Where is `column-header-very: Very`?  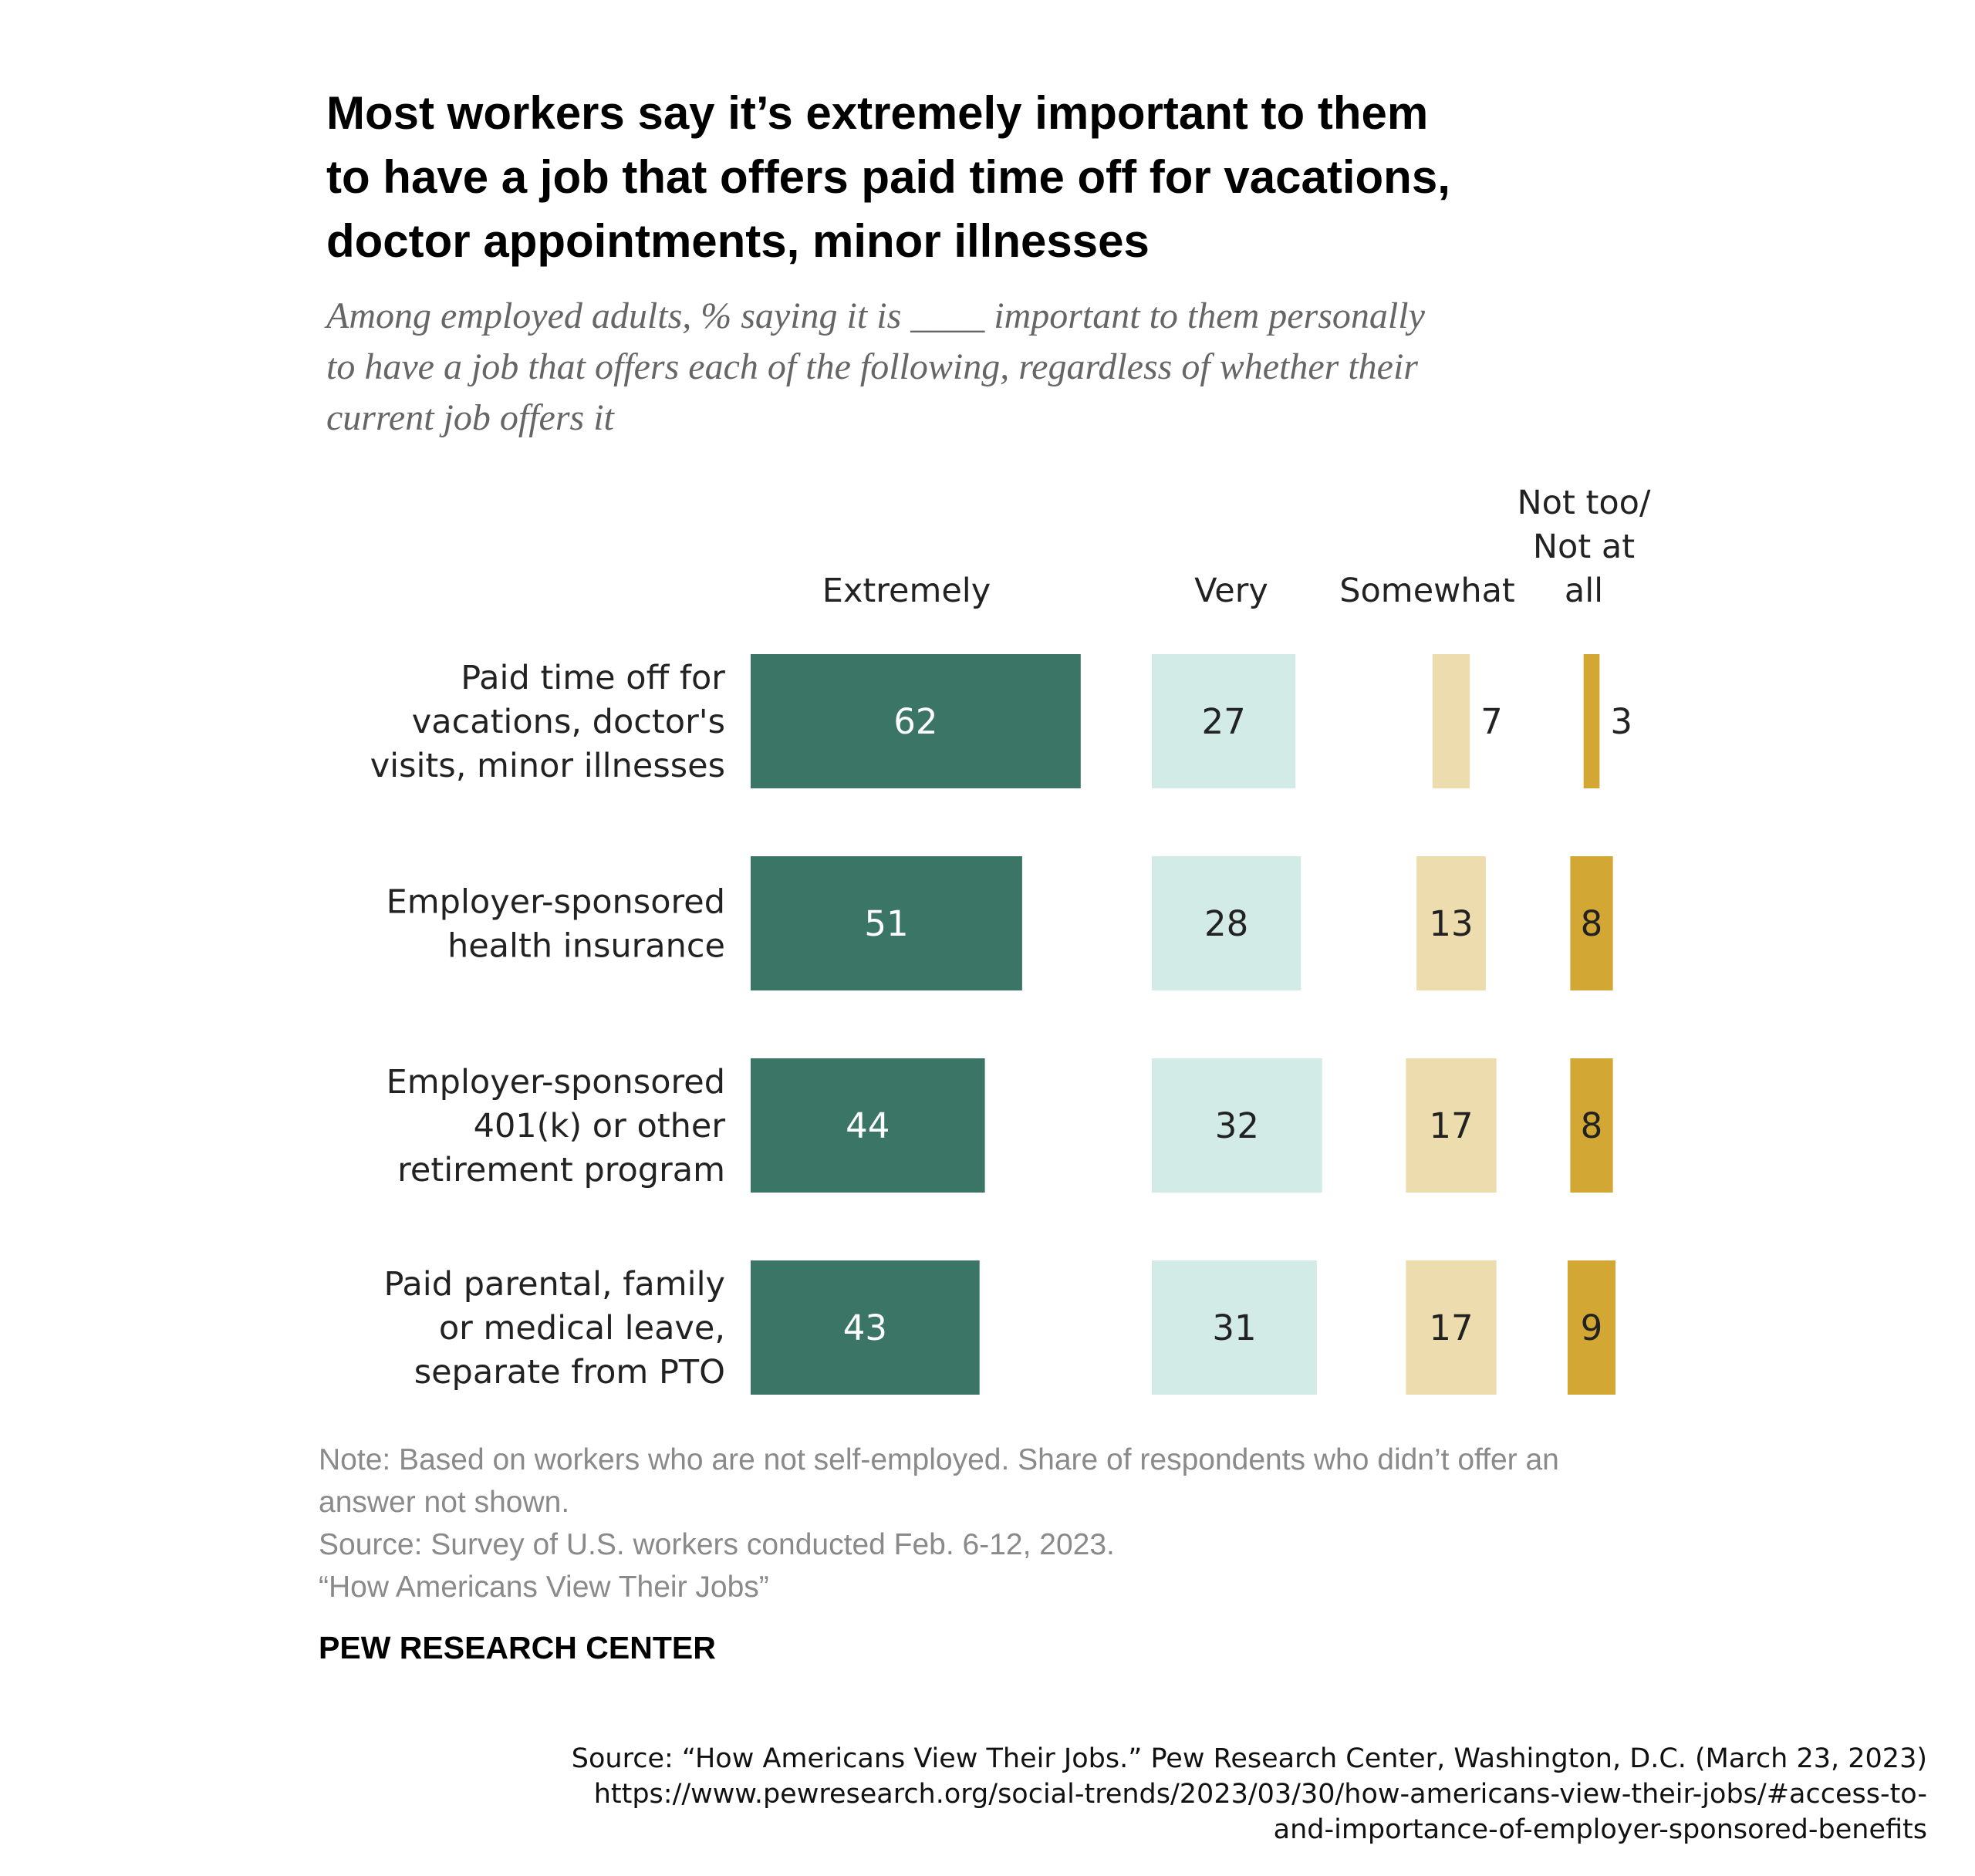
column-header-very: Very is located at coordinates (1231, 591).